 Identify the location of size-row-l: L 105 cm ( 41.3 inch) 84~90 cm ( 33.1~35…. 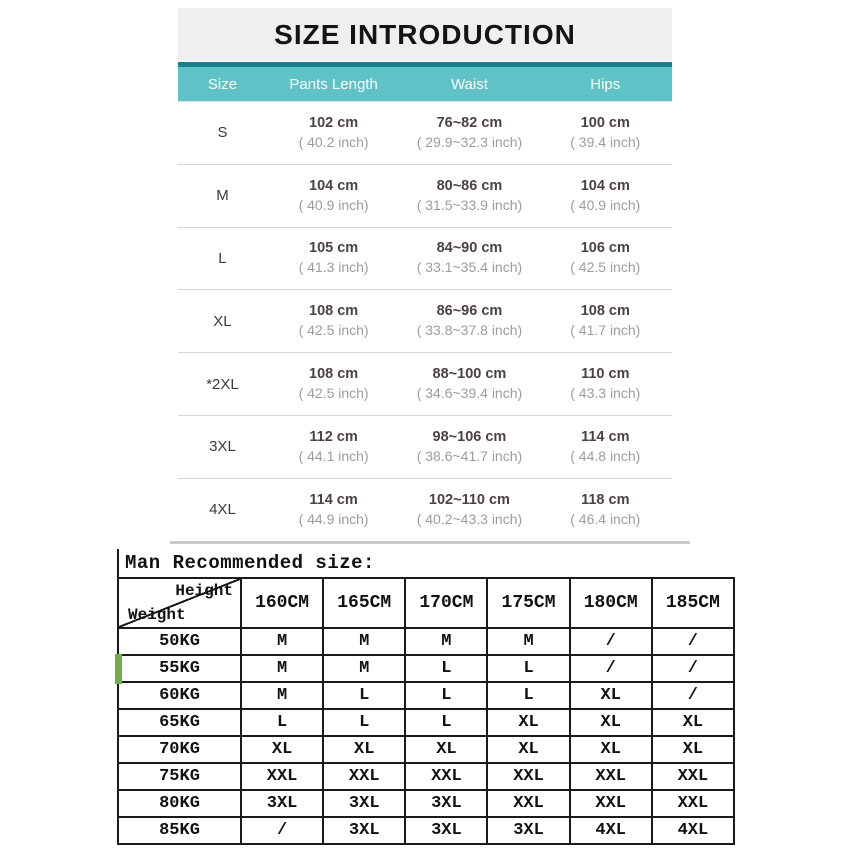
(425, 259).